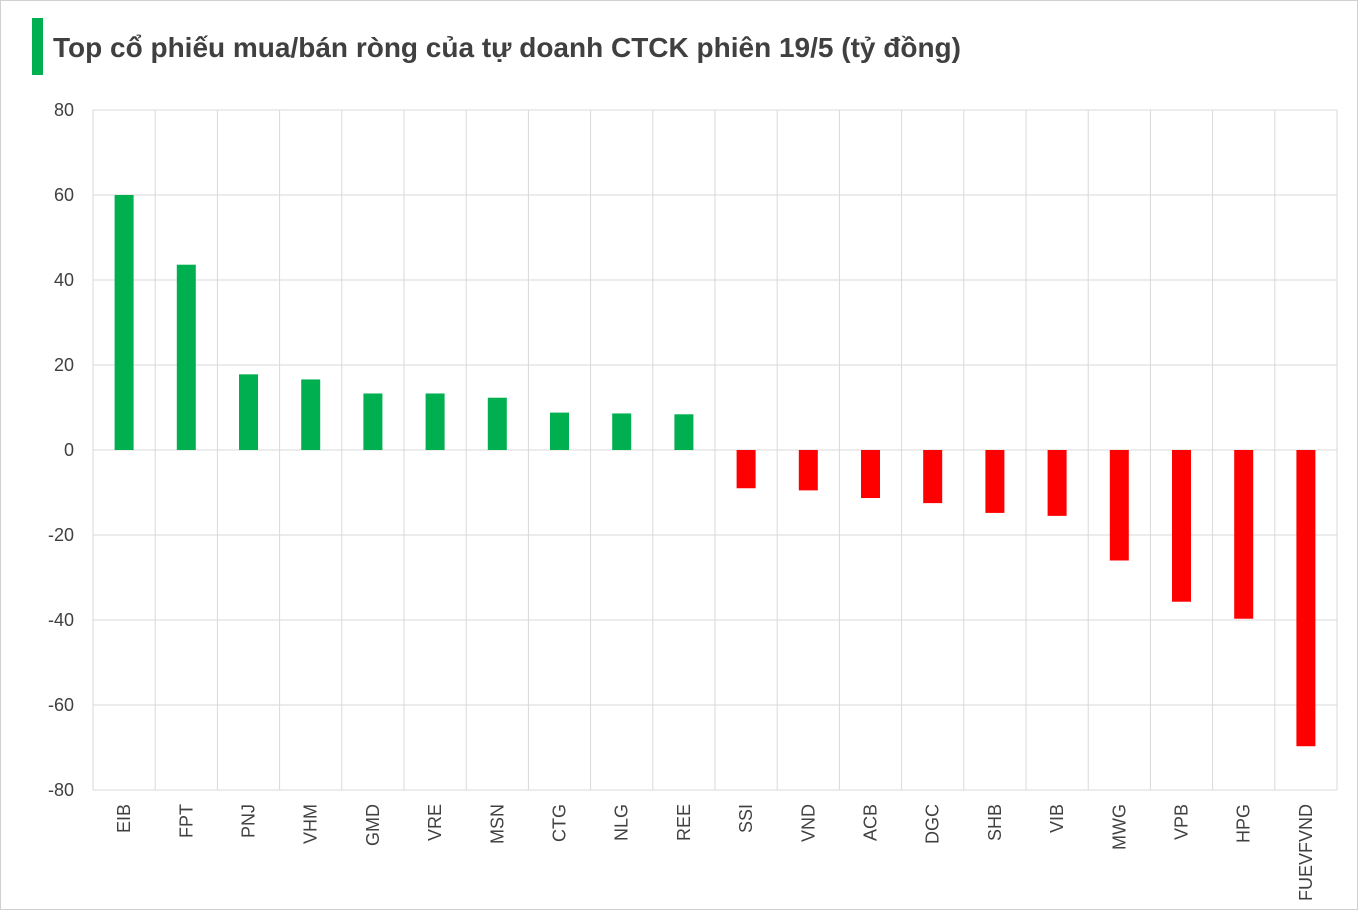  Describe the element at coordinates (808, 470) in the screenshot. I see `bar-vnd` at that location.